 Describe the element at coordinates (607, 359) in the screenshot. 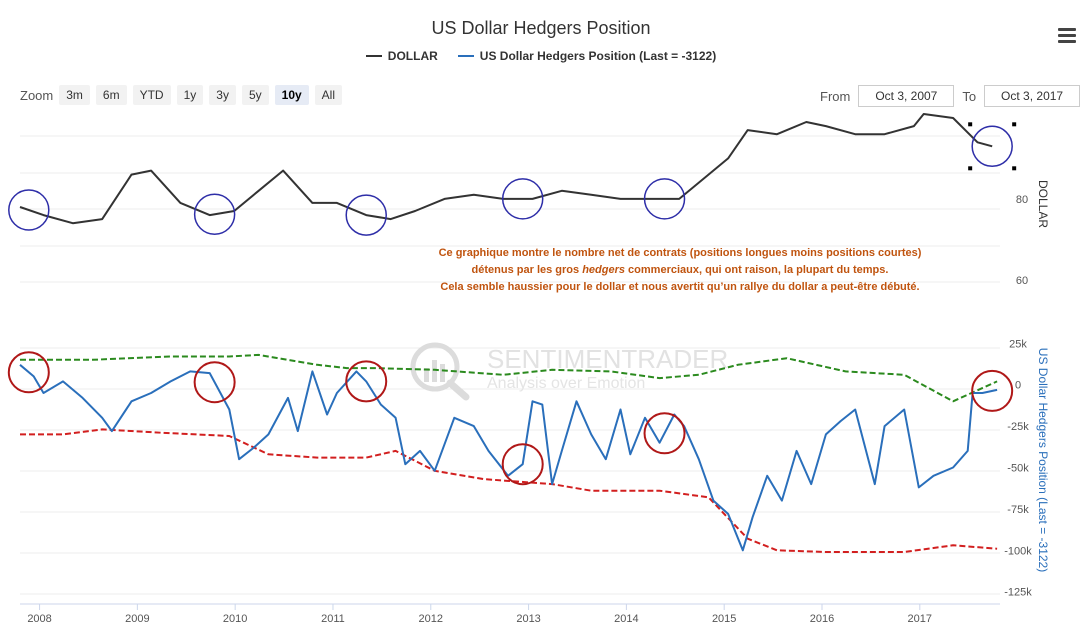

I see `watermark-name: SENTIMENTRADER` at that location.